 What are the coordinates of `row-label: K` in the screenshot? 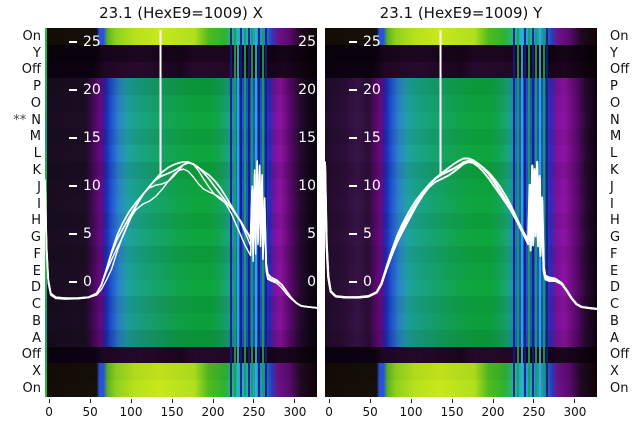 It's located at (36, 170).